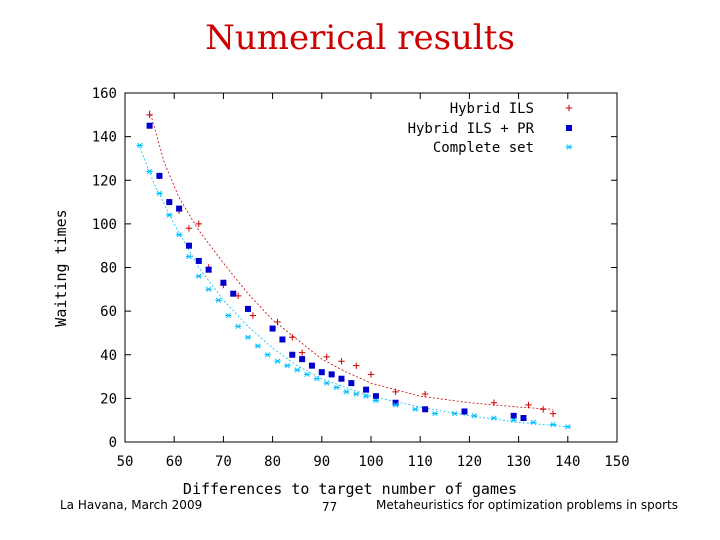 Image resolution: width=720 pixels, height=540 pixels. Describe the element at coordinates (330, 507) in the screenshot. I see `page-number: 77` at that location.